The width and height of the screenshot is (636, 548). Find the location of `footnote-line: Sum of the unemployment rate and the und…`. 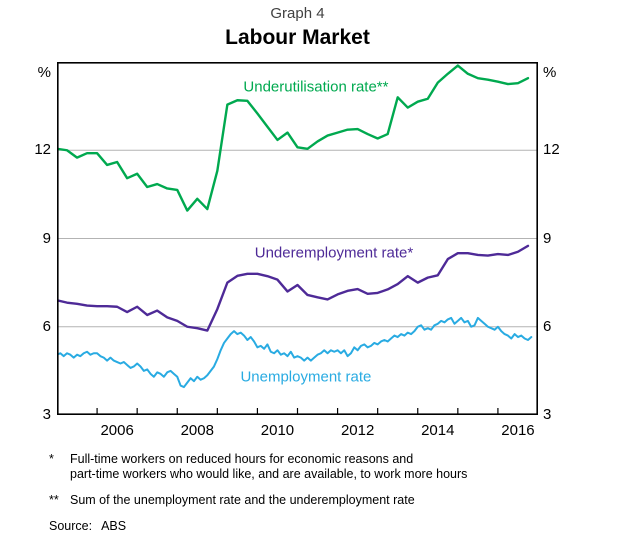

footnote-line: Sum of the unemployment rate and the und… is located at coordinates (242, 500).